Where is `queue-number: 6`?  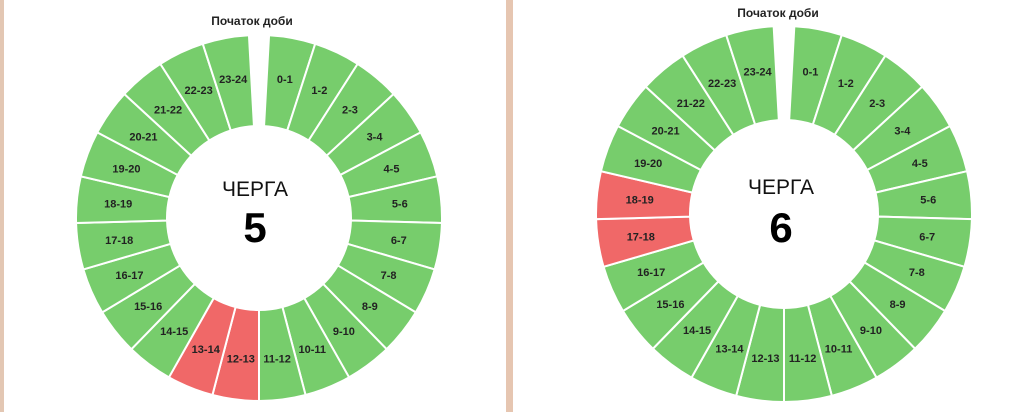 queue-number: 6 is located at coordinates (780, 227).